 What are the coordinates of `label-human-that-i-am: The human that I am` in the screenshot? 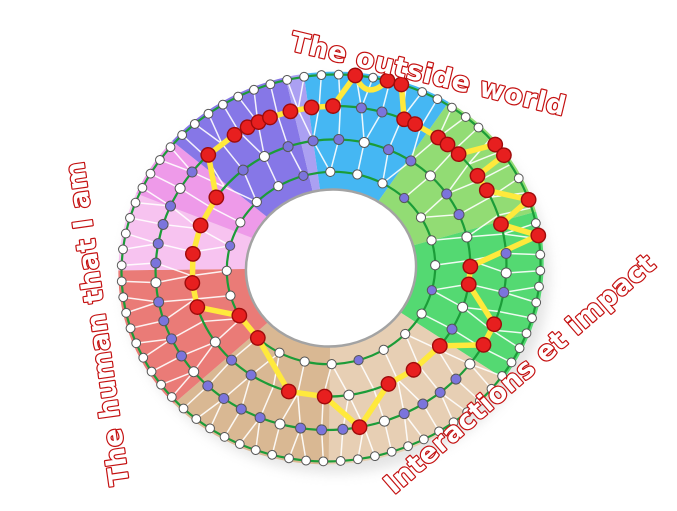 It's located at (98, 323).